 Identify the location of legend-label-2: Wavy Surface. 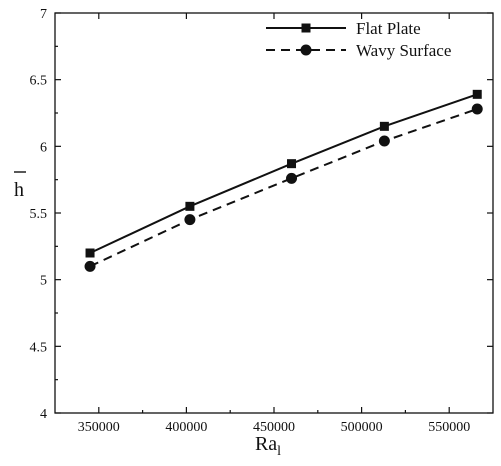
(403, 50).